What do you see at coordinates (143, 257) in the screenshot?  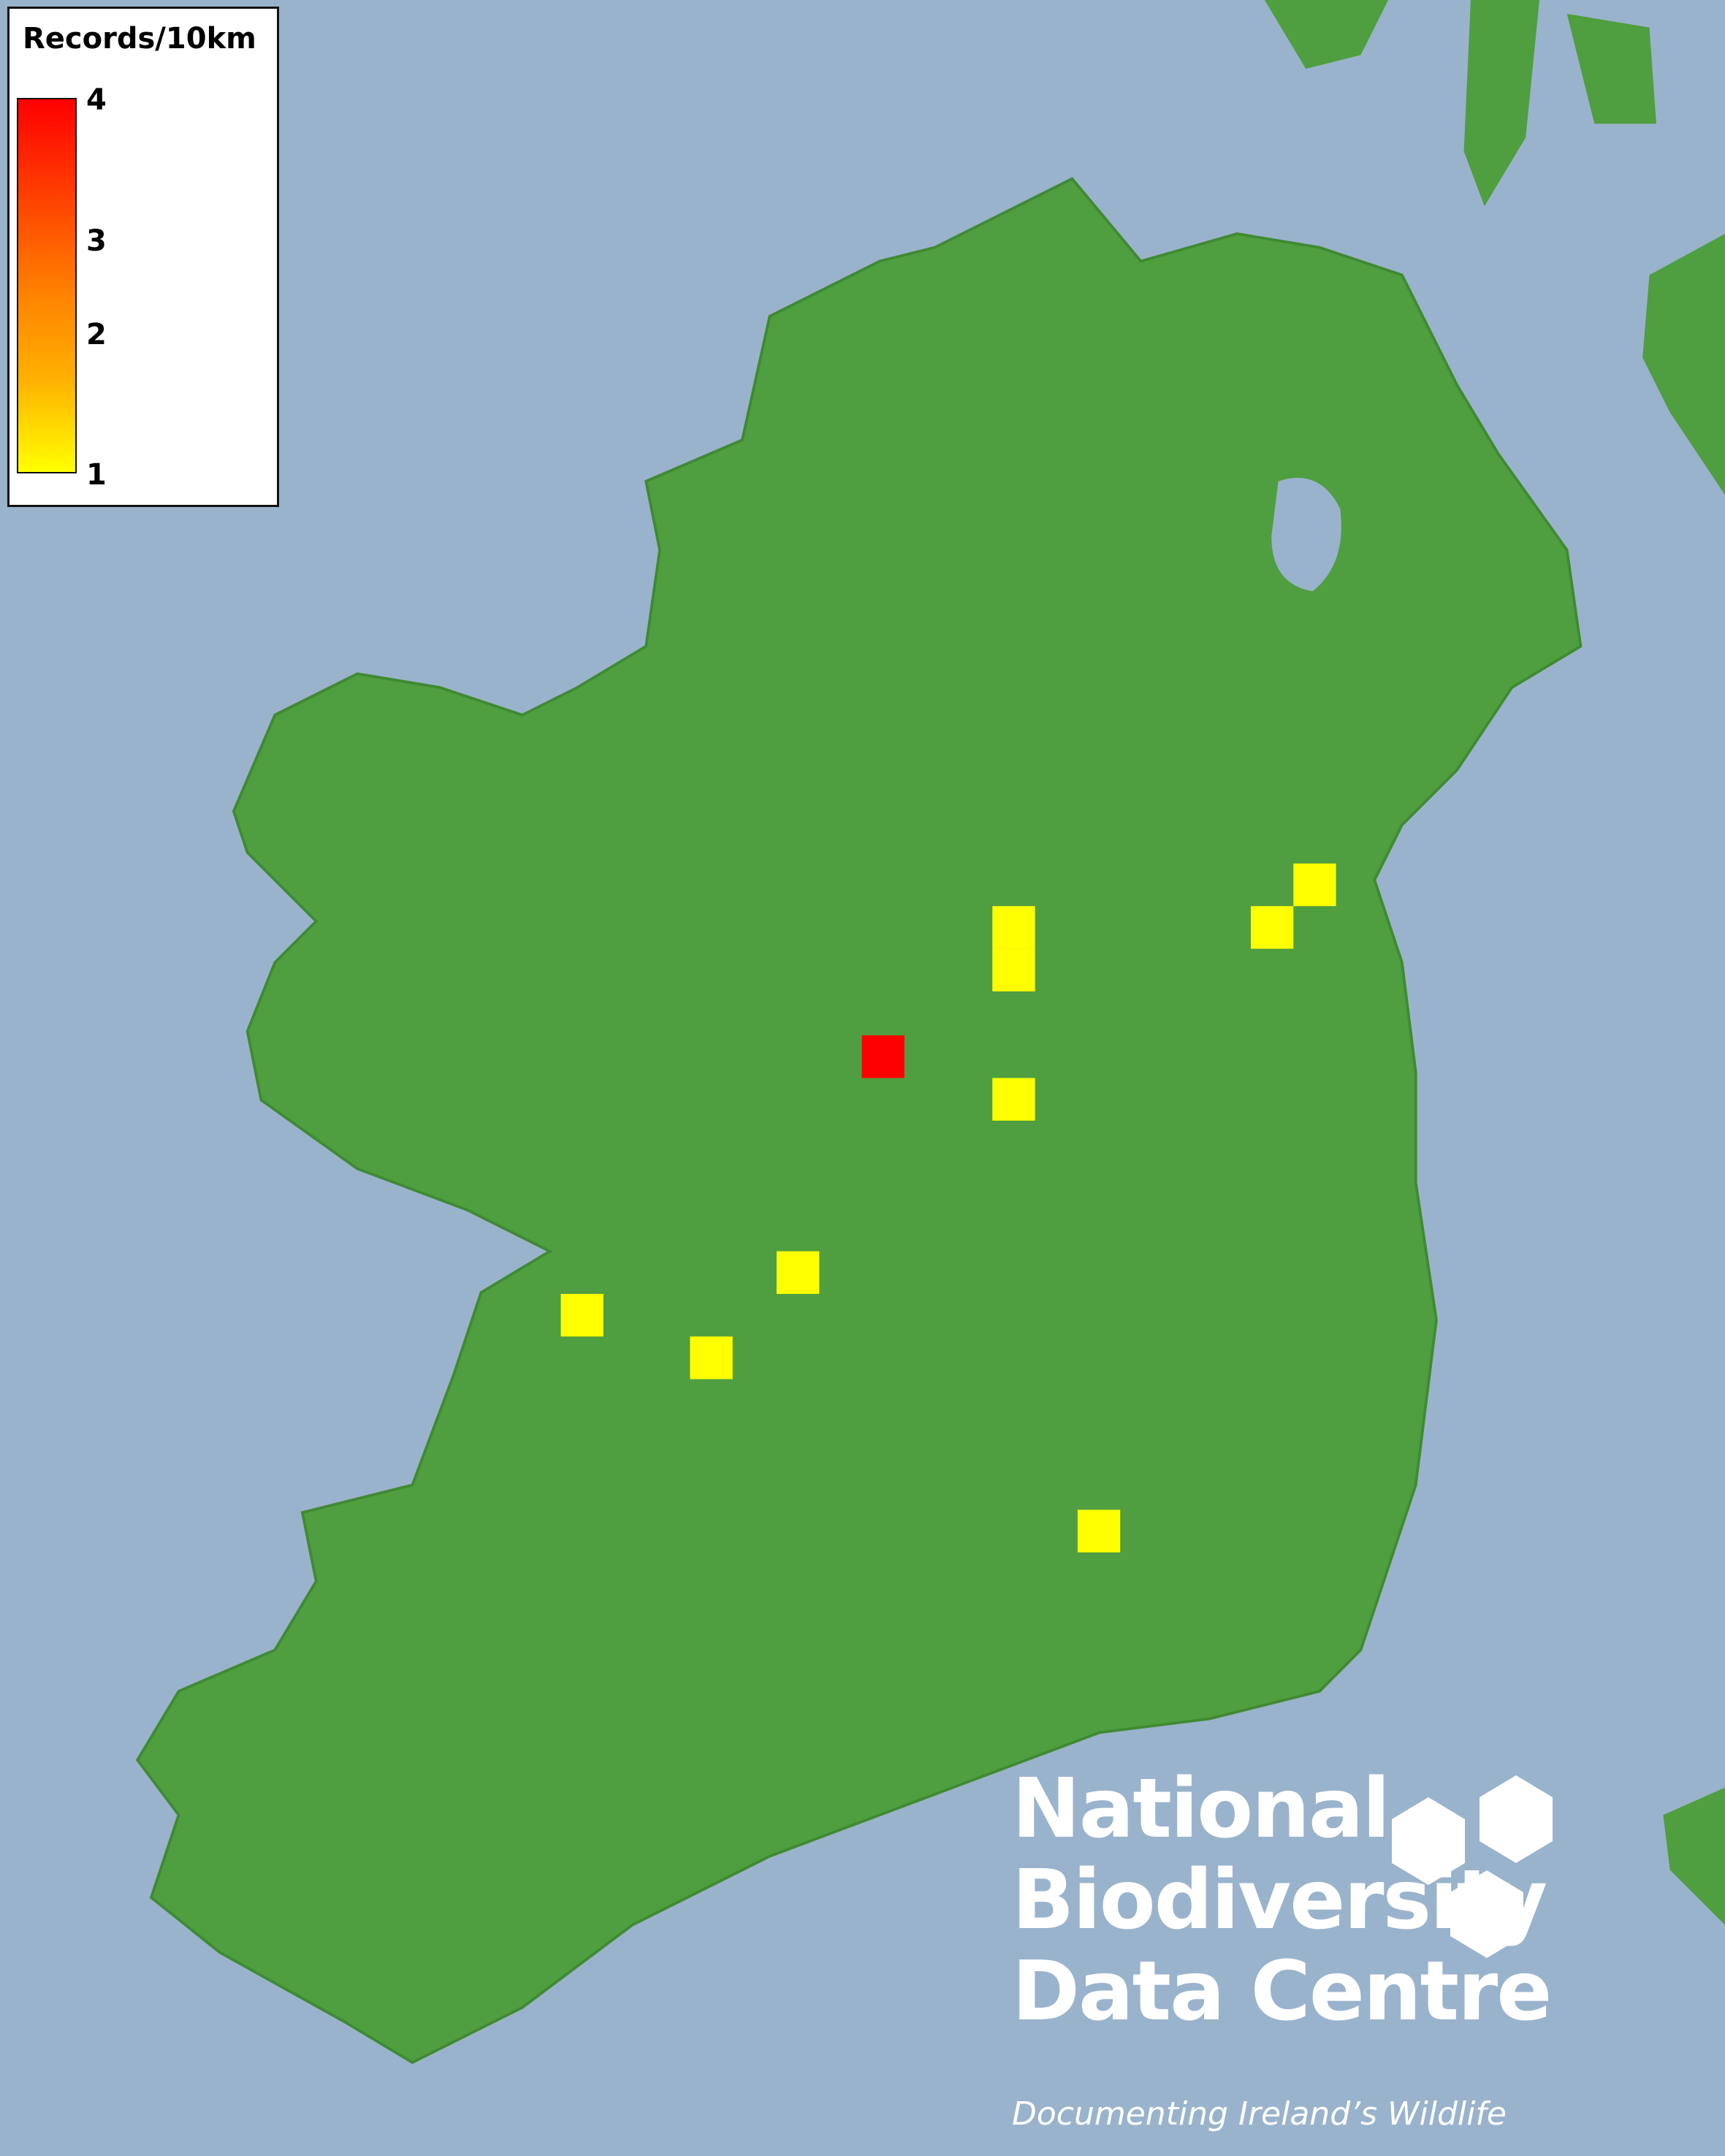 I see `legend: Records/10km 4 3 2 1` at bounding box center [143, 257].